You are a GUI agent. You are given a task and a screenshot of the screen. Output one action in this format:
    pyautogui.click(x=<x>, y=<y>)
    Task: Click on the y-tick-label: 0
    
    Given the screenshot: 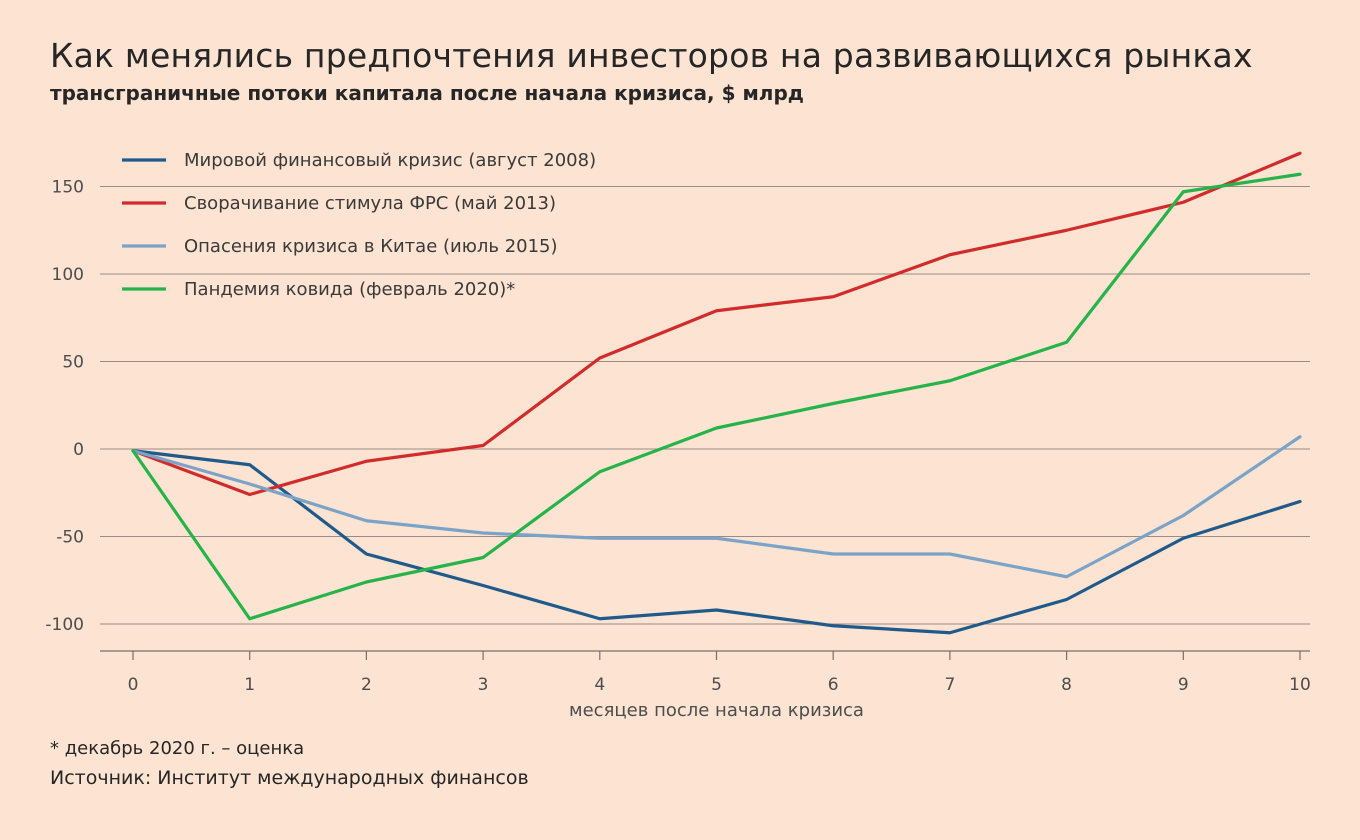 What is the action you would take?
    pyautogui.click(x=78, y=450)
    